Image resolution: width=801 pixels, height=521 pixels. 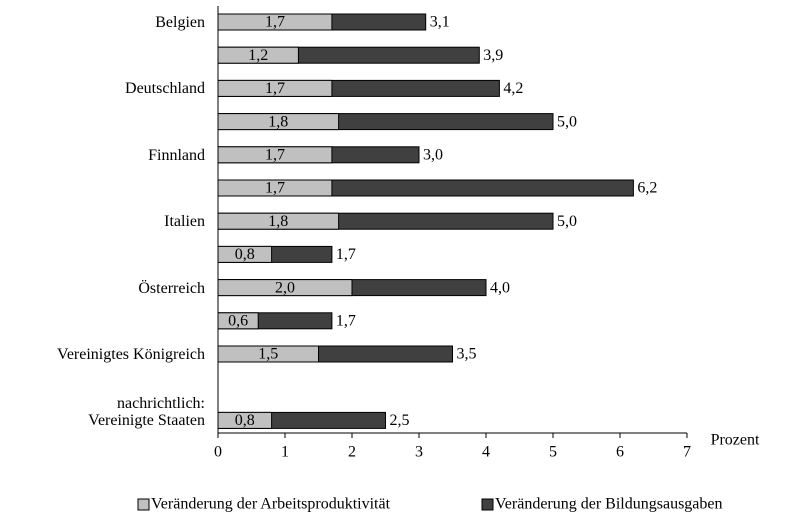 What do you see at coordinates (440, 22) in the screenshot?
I see `value-label: 3,1` at bounding box center [440, 22].